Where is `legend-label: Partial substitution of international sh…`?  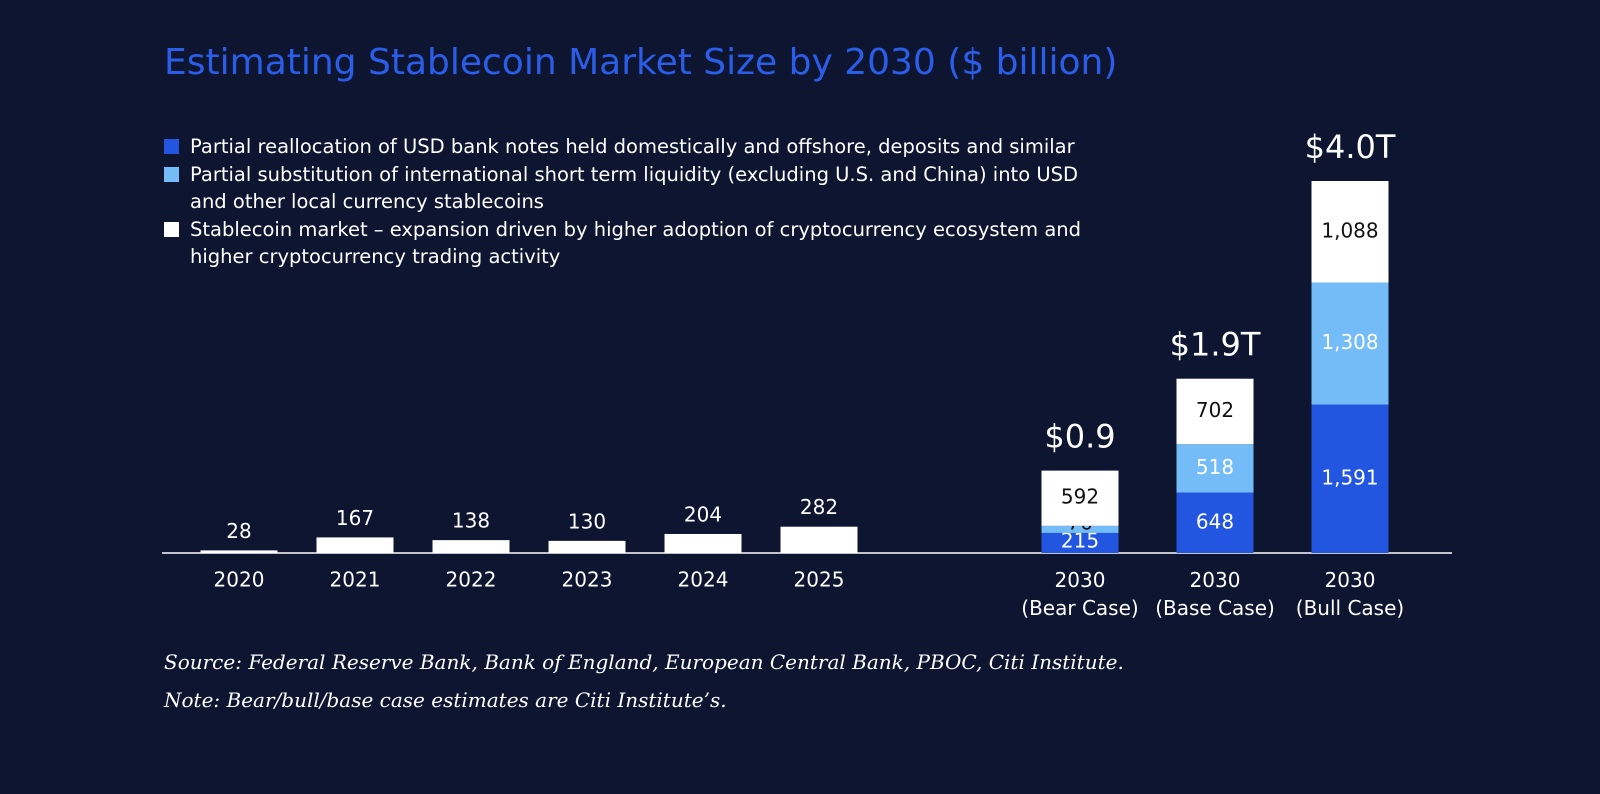 legend-label: Partial substitution of international sh… is located at coordinates (634, 188).